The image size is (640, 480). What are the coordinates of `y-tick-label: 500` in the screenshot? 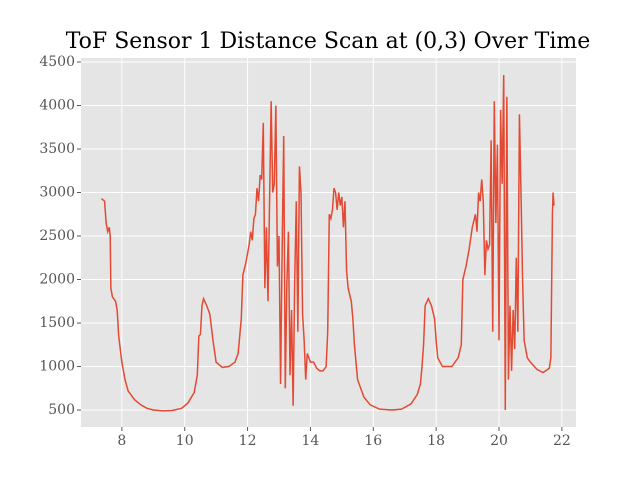 It's located at (61, 410).